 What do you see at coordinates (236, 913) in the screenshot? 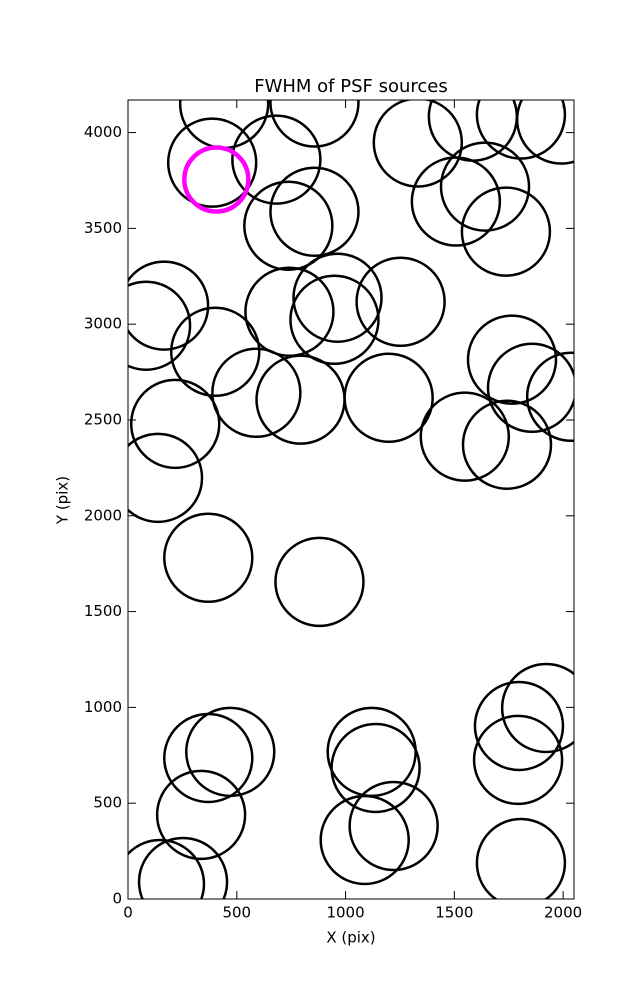
I see `x-tick-label: 500` at bounding box center [236, 913].